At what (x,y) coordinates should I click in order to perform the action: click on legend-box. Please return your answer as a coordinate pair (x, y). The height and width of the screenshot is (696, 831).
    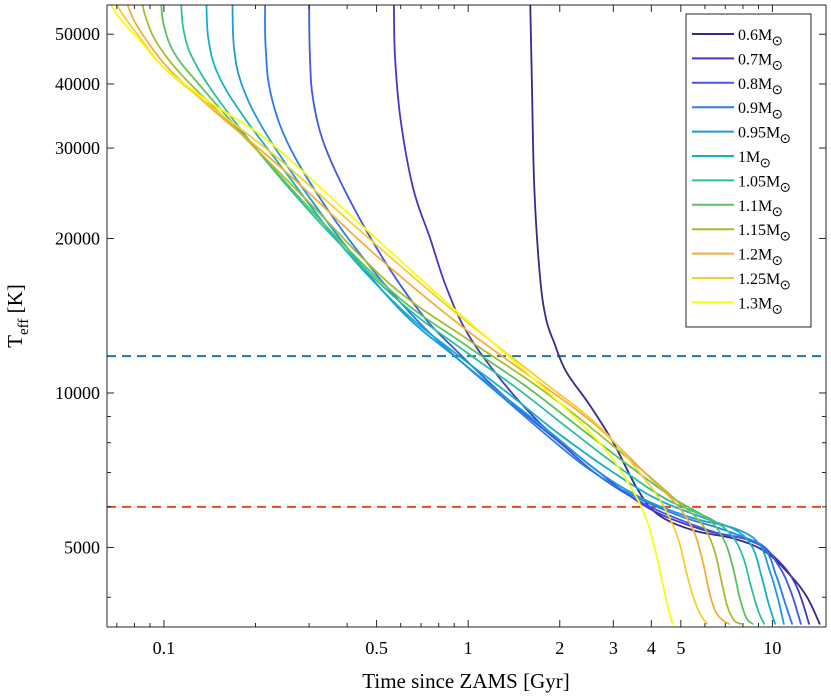
    Looking at the image, I should click on (748, 170).